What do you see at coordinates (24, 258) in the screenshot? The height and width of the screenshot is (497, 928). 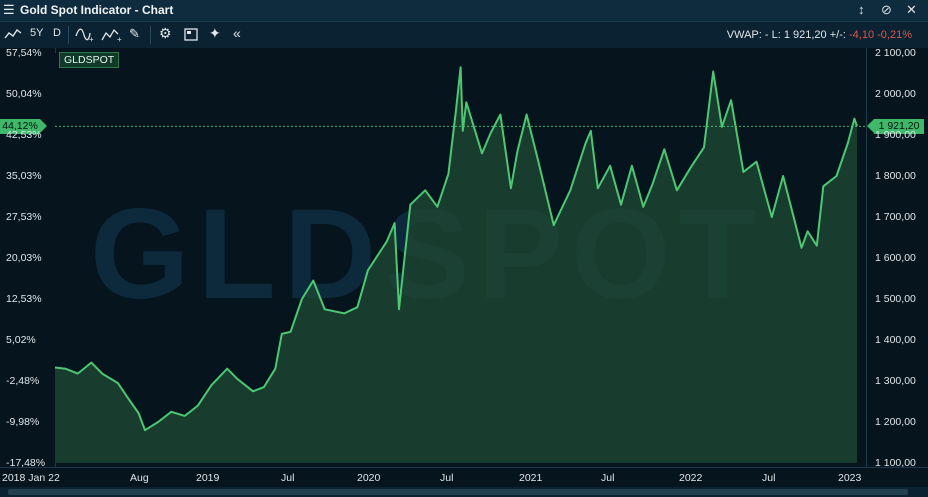 I see `y-left-tick-label: 20,03%` at bounding box center [24, 258].